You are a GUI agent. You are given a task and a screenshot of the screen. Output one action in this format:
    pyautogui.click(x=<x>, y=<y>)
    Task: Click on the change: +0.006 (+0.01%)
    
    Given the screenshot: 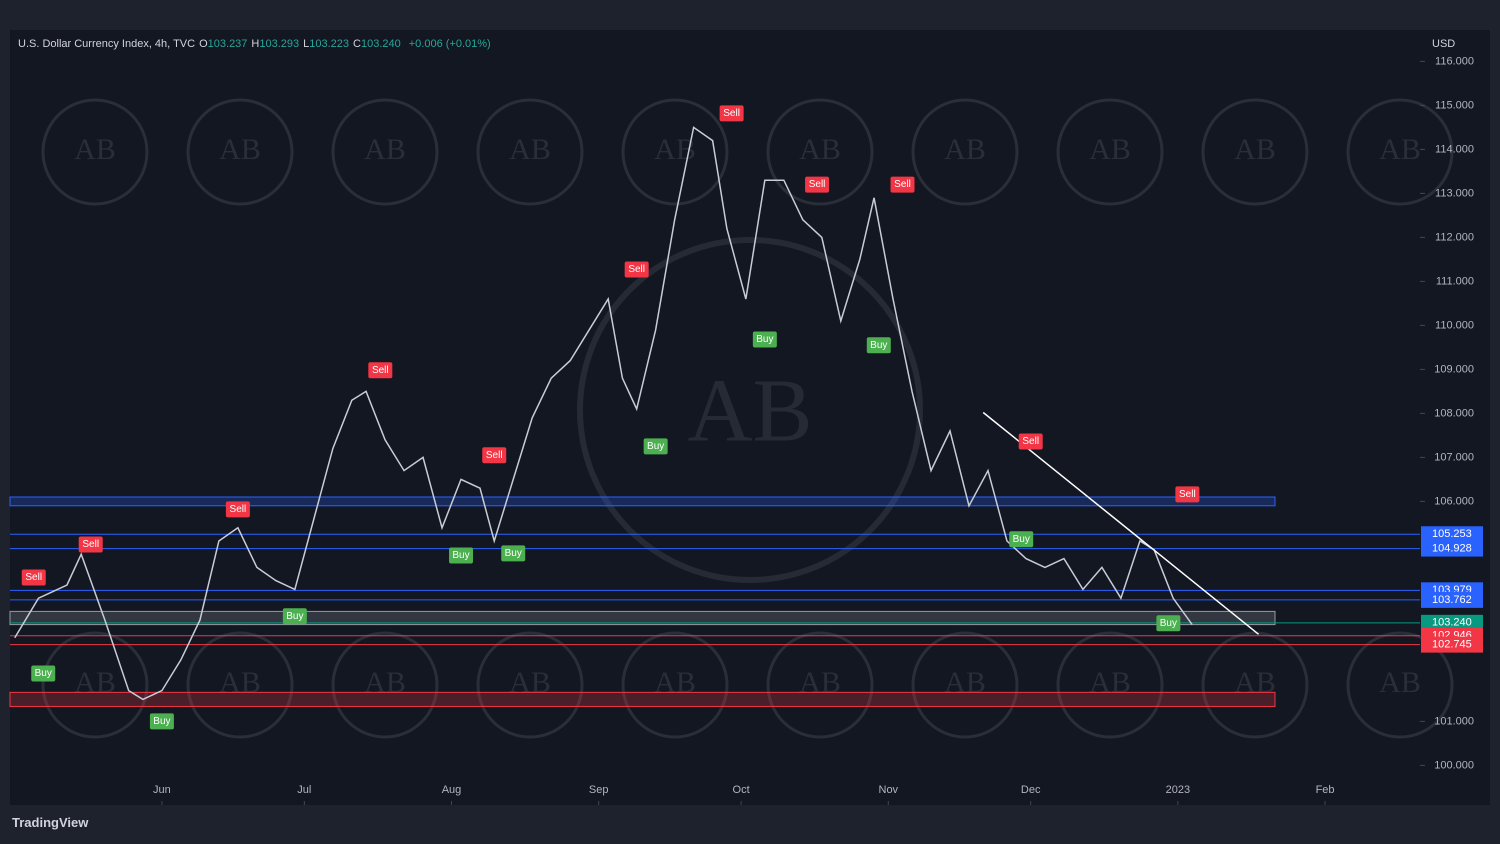 What is the action you would take?
    pyautogui.click(x=449, y=44)
    